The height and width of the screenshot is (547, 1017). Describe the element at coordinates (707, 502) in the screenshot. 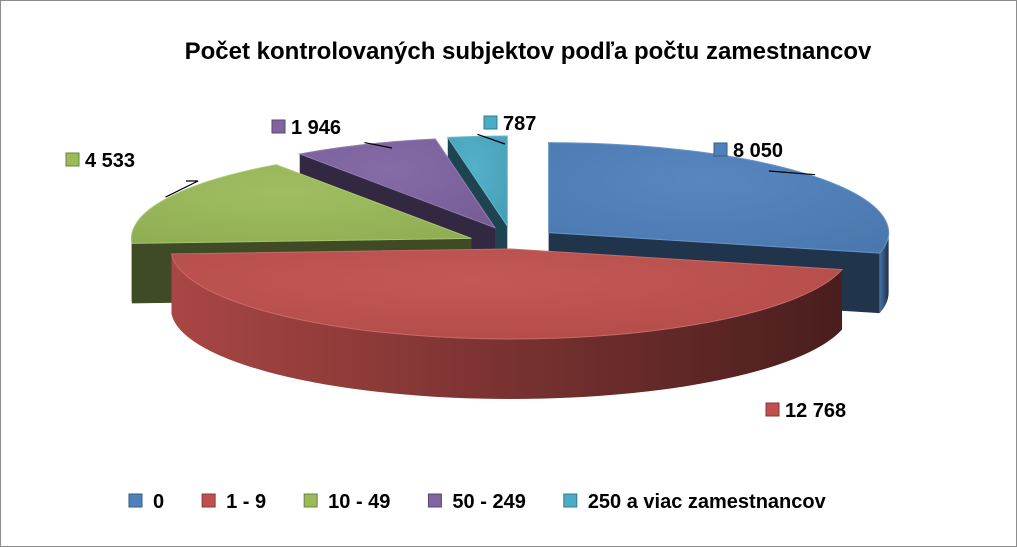

I see `legend-label: 250 a viac zamestnancov` at that location.